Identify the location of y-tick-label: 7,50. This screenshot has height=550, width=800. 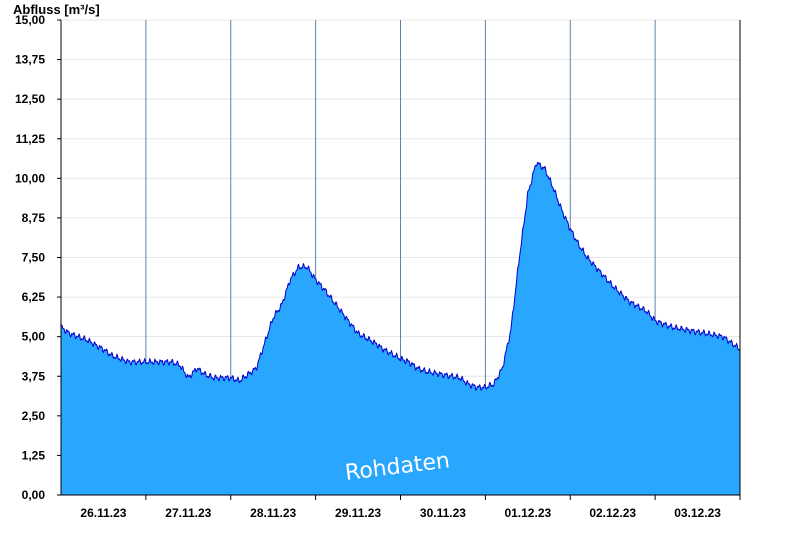
(34, 258).